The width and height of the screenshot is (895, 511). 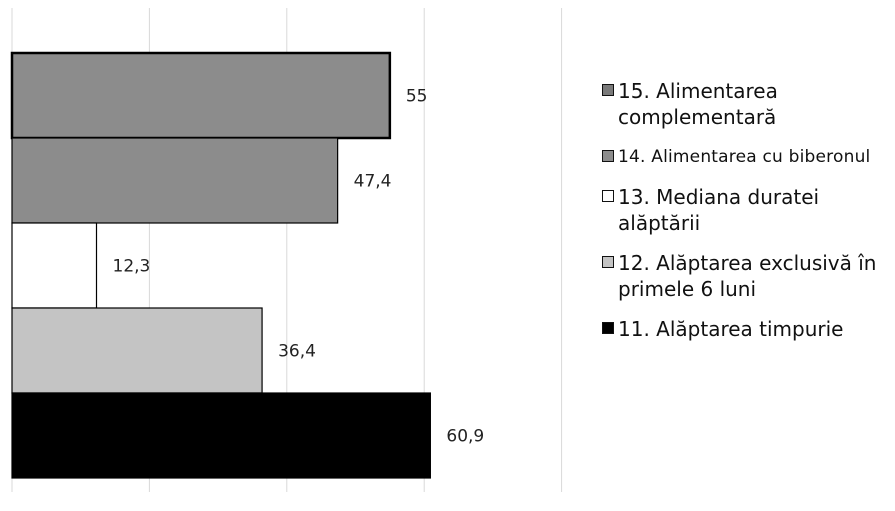 What do you see at coordinates (698, 104) in the screenshot?
I see `legend-label: 15. Alimentarea complementară` at bounding box center [698, 104].